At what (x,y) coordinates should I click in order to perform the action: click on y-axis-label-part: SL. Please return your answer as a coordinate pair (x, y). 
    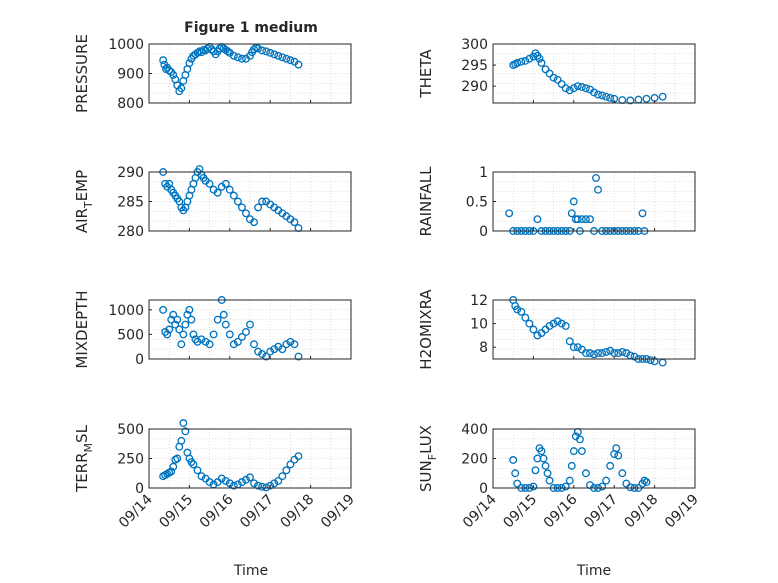
    Looking at the image, I should click on (82, 433).